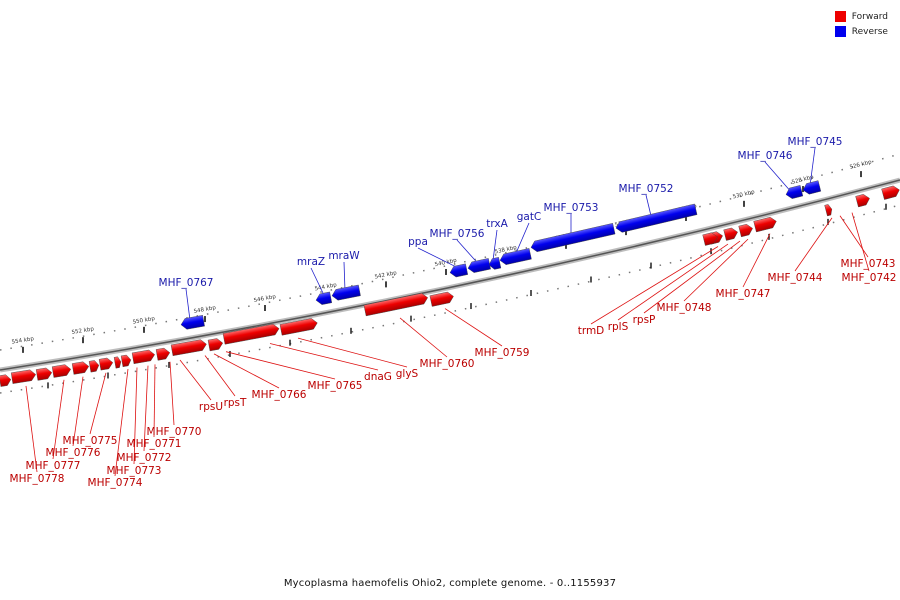 The width and height of the screenshot is (900, 600). What do you see at coordinates (840, 31) in the screenshot?
I see `reverse-swatch` at bounding box center [840, 31].